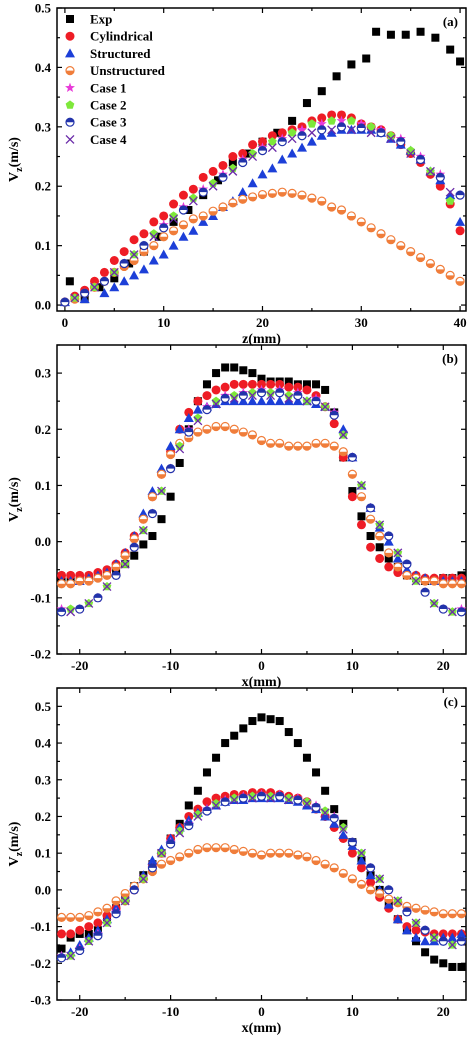 This screenshot has width=474, height=1051. I want to click on legend-label-structured: Structured, so click(120, 53).